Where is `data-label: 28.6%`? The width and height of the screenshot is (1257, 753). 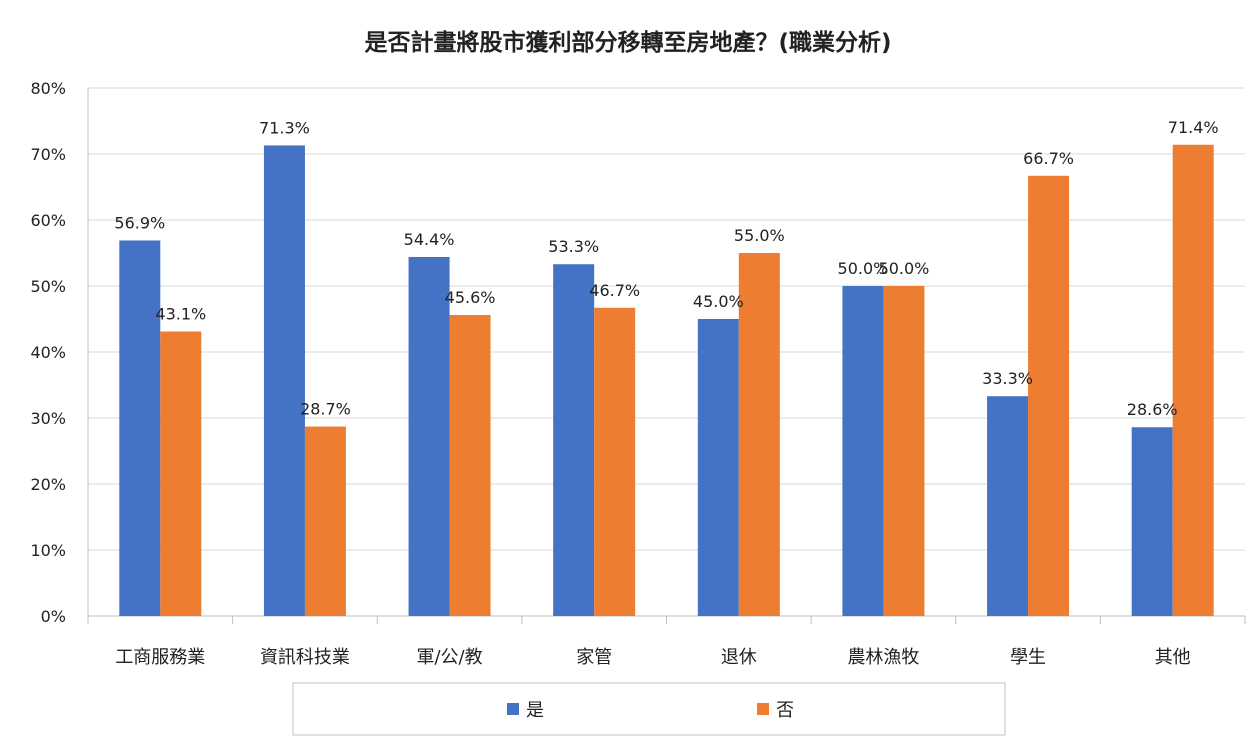
data-label: 28.6% is located at coordinates (1152, 409).